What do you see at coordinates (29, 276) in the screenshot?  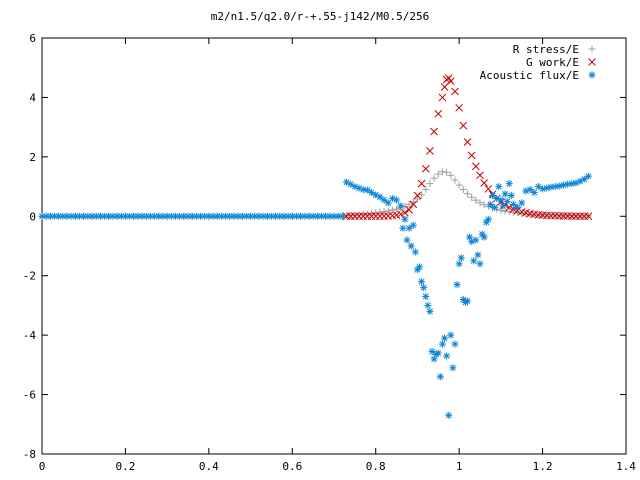 I see `y-tick-label: -2` at bounding box center [29, 276].